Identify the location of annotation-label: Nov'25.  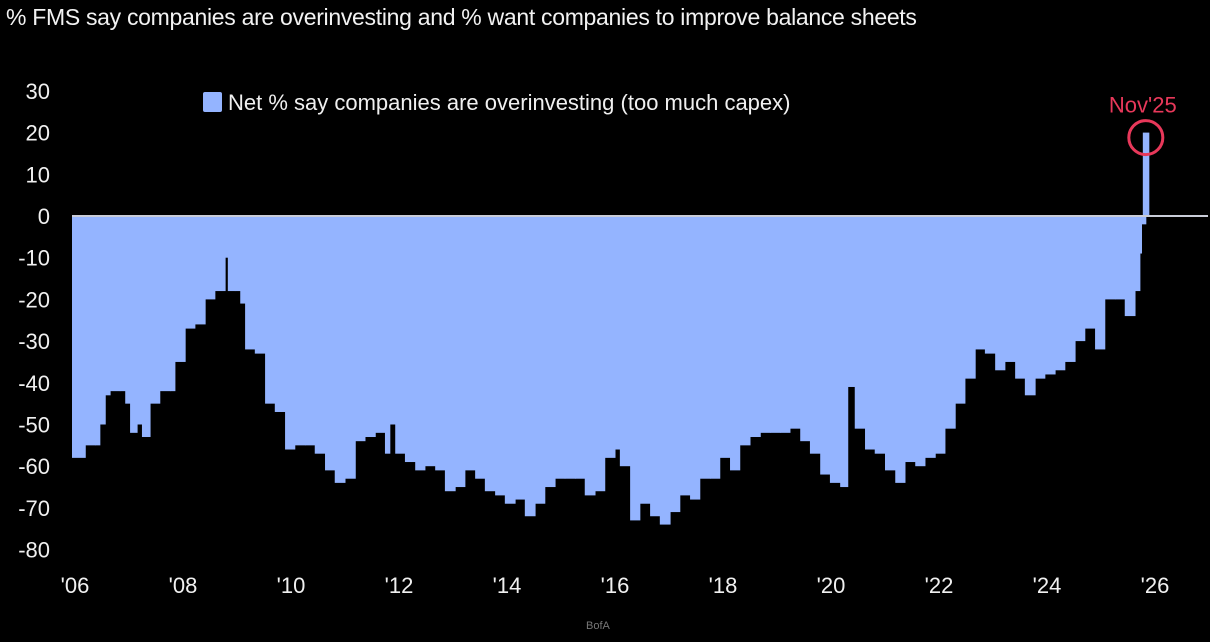
(1143, 105).